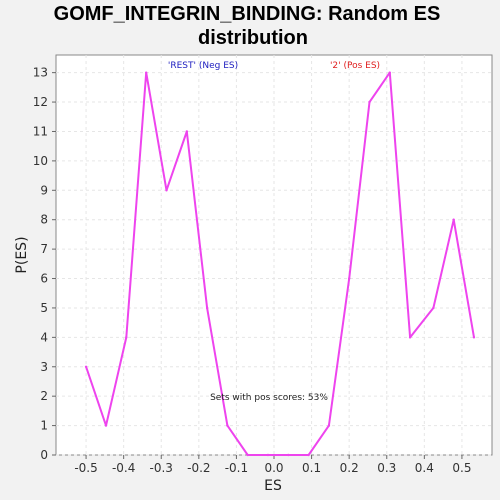 The image size is (500, 500). I want to click on y-tick-label: 7, so click(44, 249).